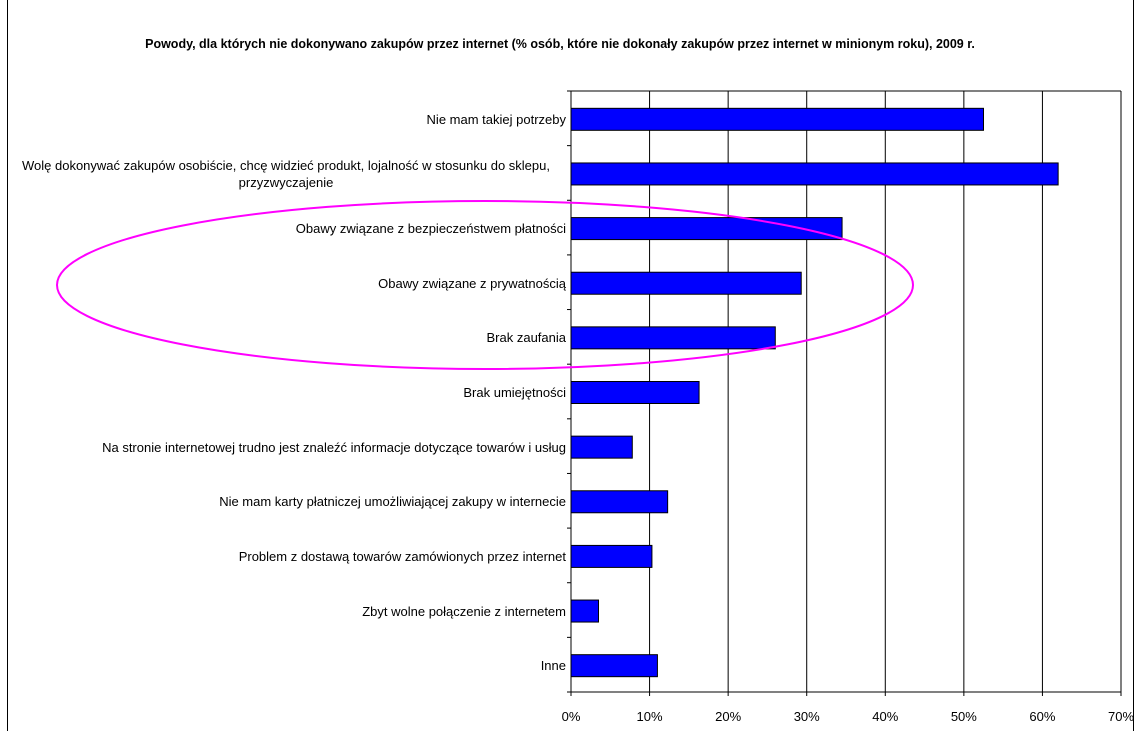 The height and width of the screenshot is (731, 1134). Describe the element at coordinates (963, 716) in the screenshot. I see `x-tick-label: 50%` at that location.